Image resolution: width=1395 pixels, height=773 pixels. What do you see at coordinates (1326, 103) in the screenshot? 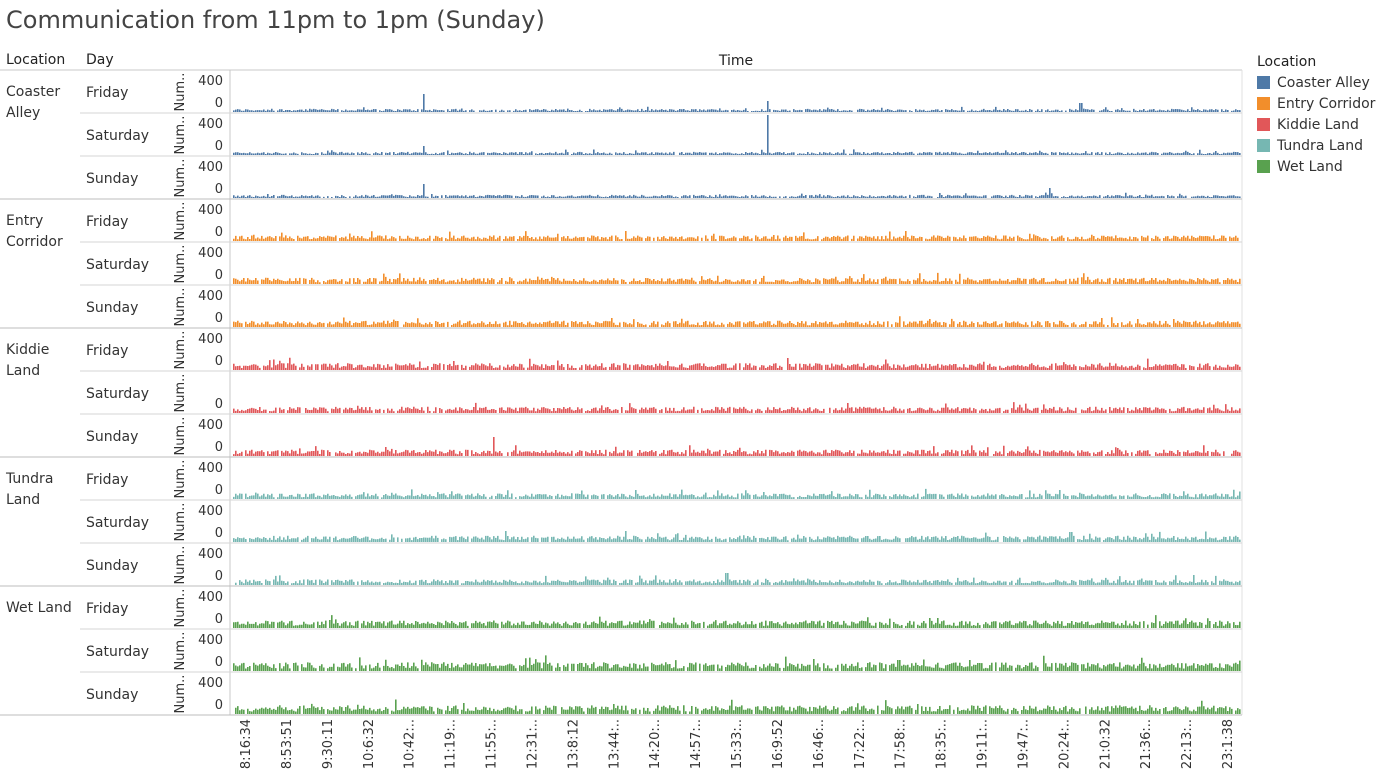
I see `legend-label: Entry Corridor` at bounding box center [1326, 103].